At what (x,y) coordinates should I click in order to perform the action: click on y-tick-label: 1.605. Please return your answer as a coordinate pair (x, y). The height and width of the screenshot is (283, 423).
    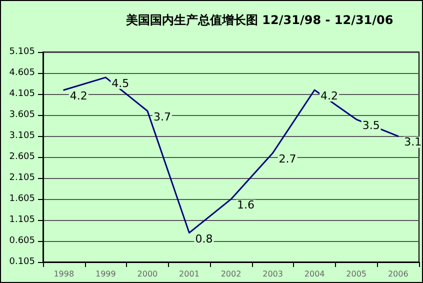
    Looking at the image, I should click on (22, 199).